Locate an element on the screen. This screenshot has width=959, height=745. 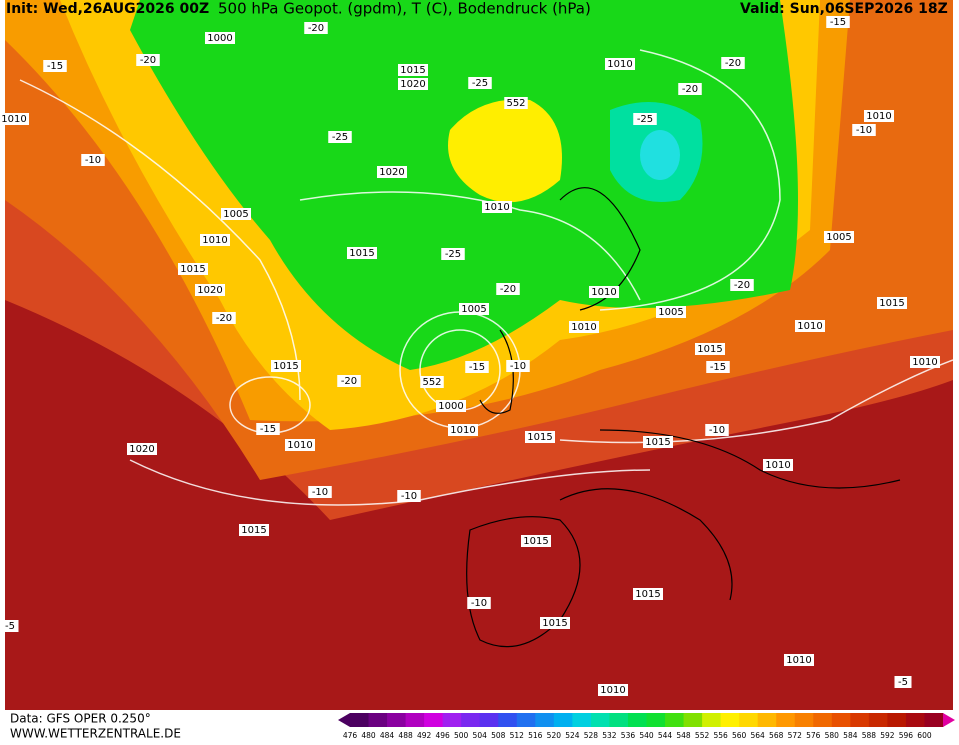
colorbar-label: 528 is located at coordinates (591, 735).